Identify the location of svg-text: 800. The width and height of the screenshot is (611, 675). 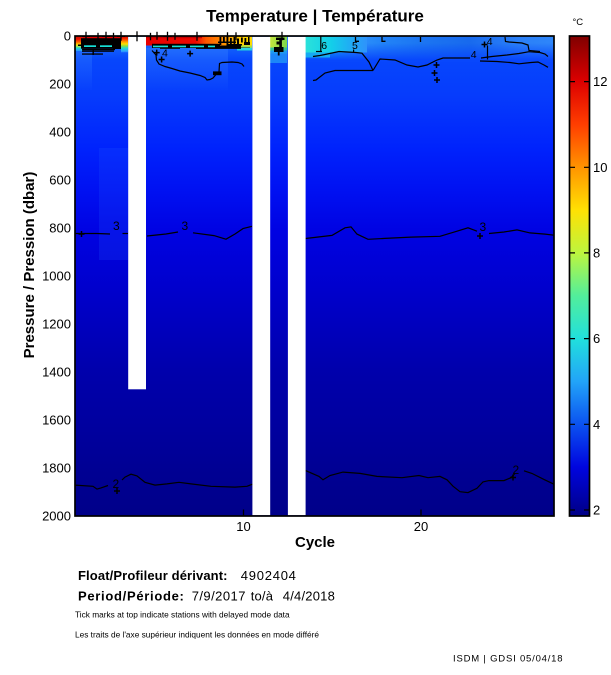
(60, 228).